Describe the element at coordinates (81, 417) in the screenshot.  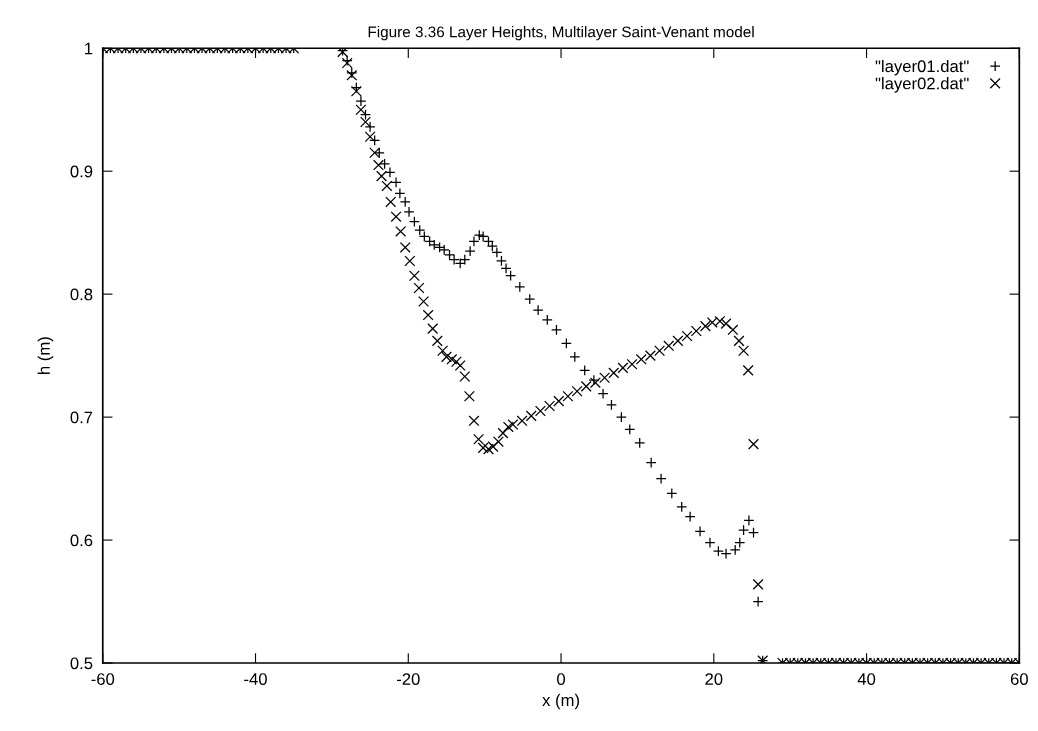
I see `y-tick-label: 0.7` at that location.